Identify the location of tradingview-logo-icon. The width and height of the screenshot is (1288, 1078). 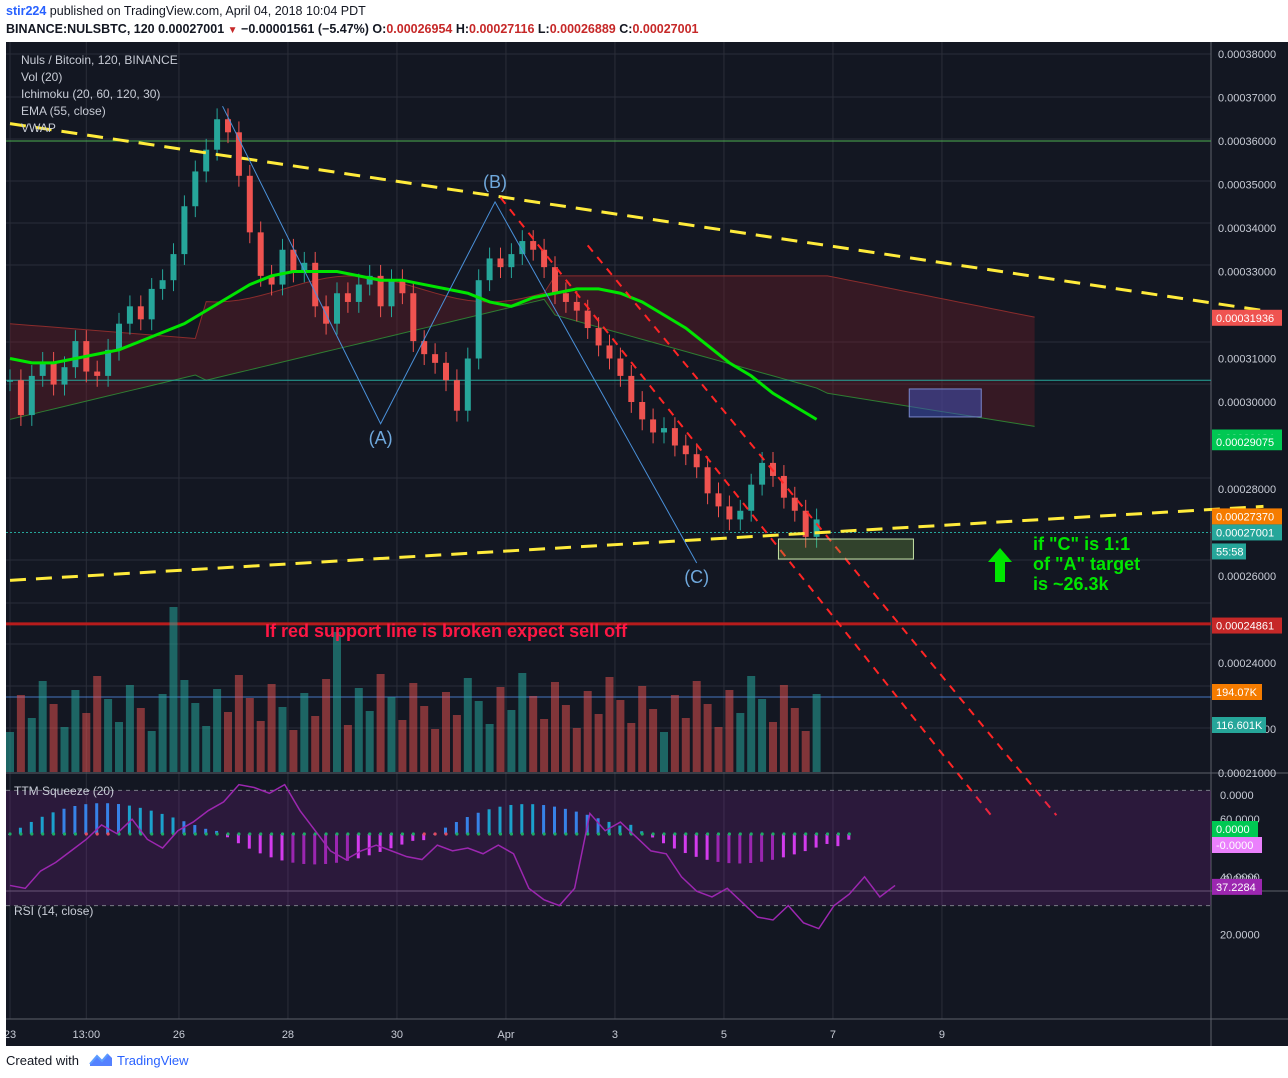
(101, 1059).